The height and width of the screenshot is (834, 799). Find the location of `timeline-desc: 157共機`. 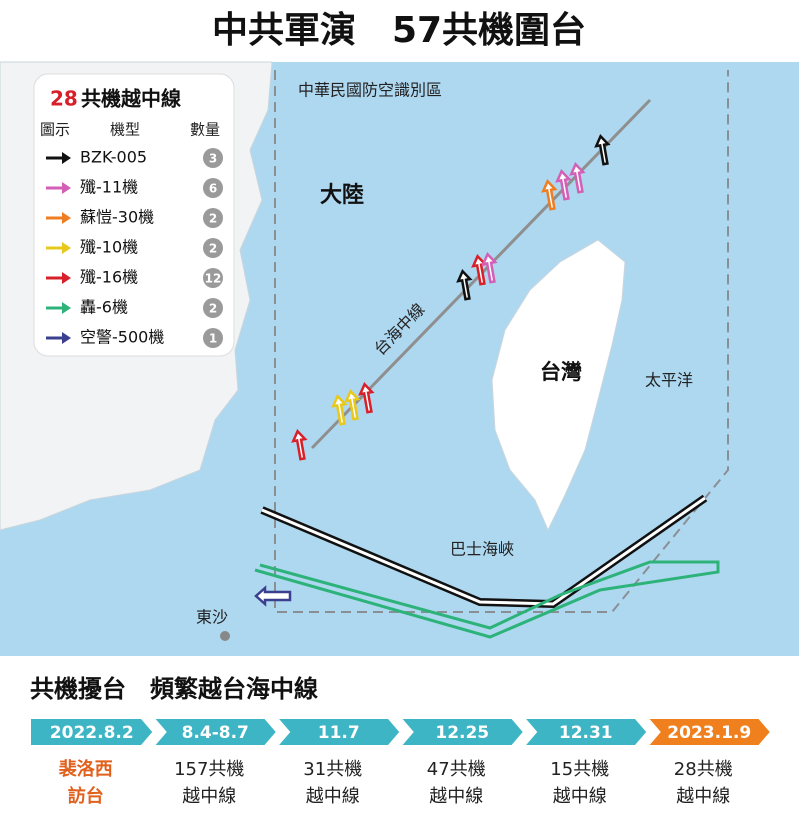

timeline-desc: 157共機 is located at coordinates (209, 769).